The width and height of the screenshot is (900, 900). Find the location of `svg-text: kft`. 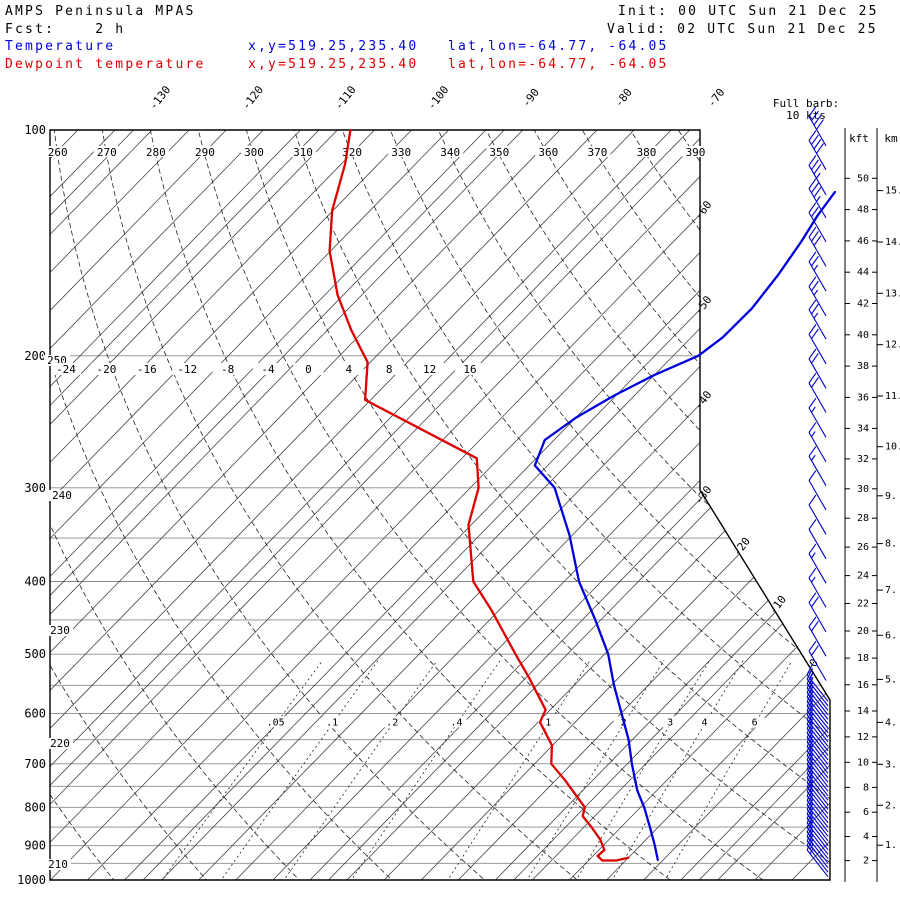

svg-text: kft is located at coordinates (859, 138).